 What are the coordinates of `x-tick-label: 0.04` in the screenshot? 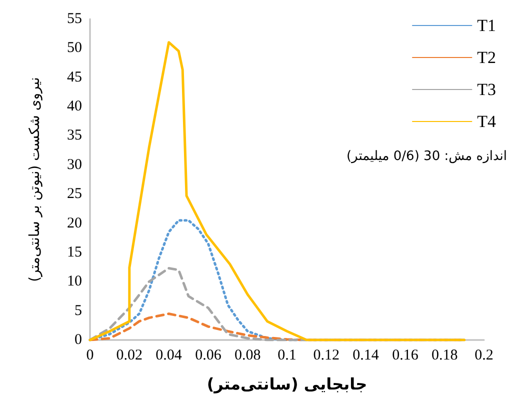 It's located at (169, 356).